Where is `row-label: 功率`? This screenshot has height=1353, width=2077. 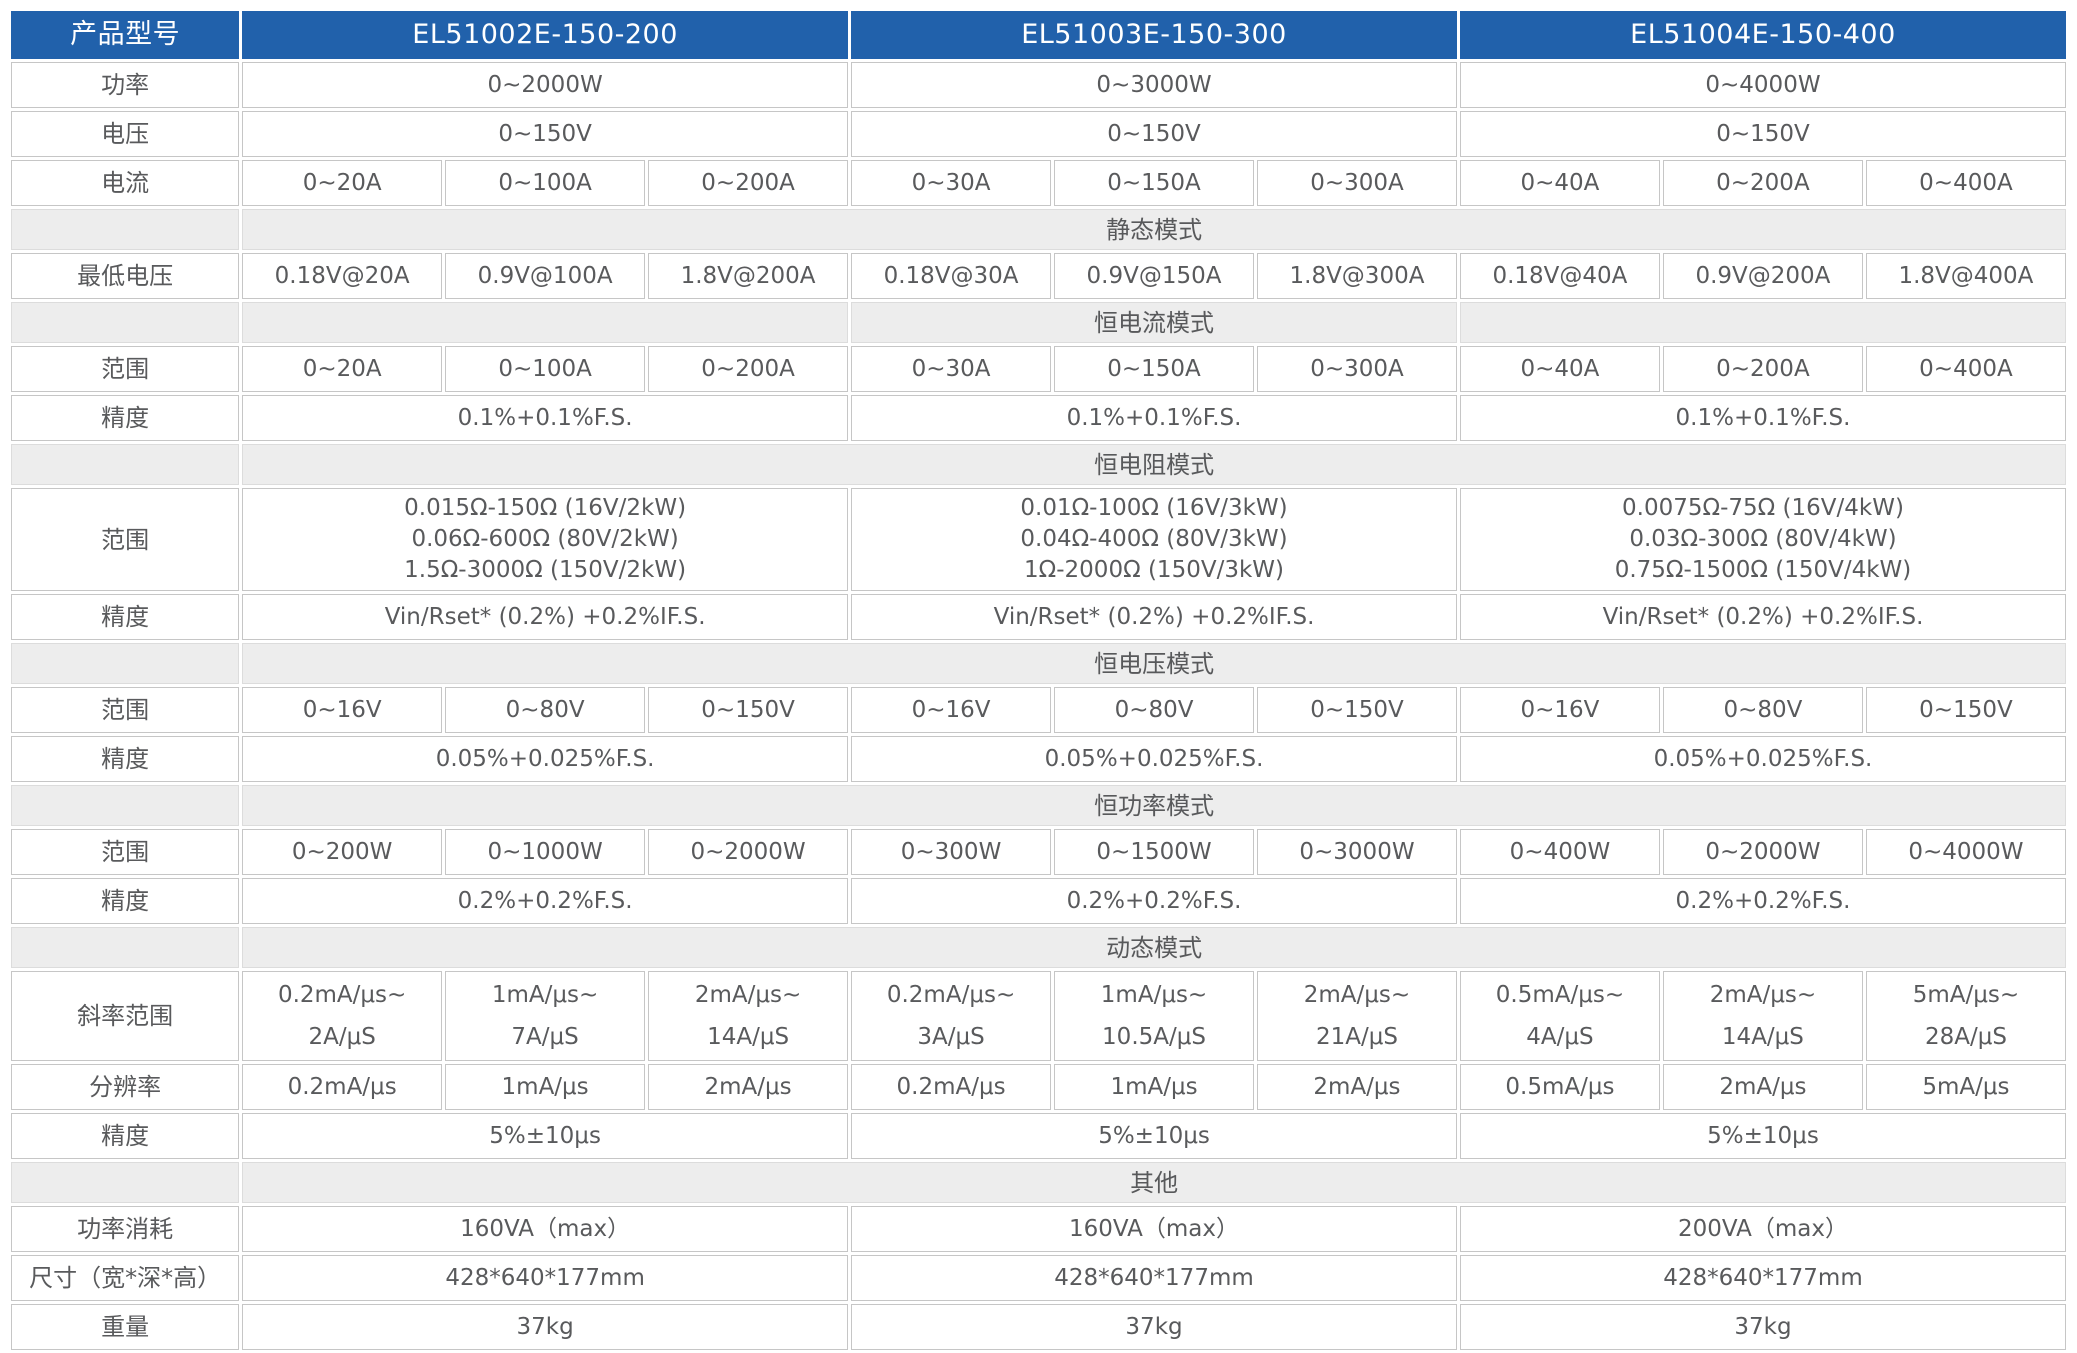
row-label: 功率 is located at coordinates (125, 85).